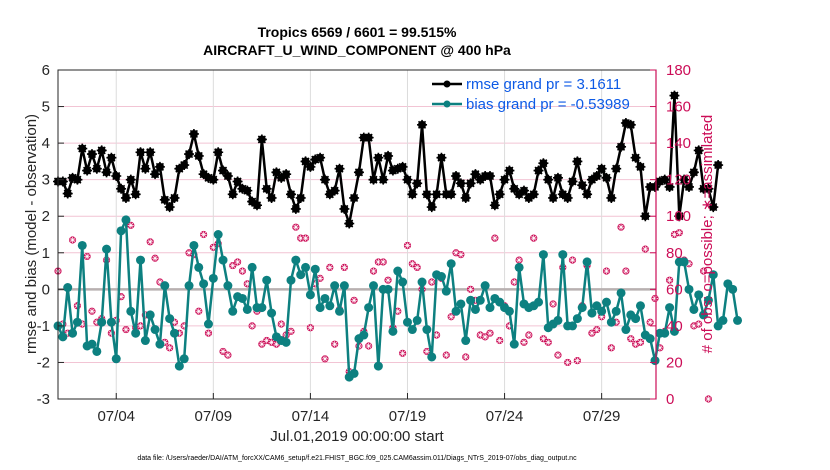 The height and width of the screenshot is (470, 830). I want to click on chart-title: Tropics 6569 / 6601 = 99.515%, so click(357, 32).